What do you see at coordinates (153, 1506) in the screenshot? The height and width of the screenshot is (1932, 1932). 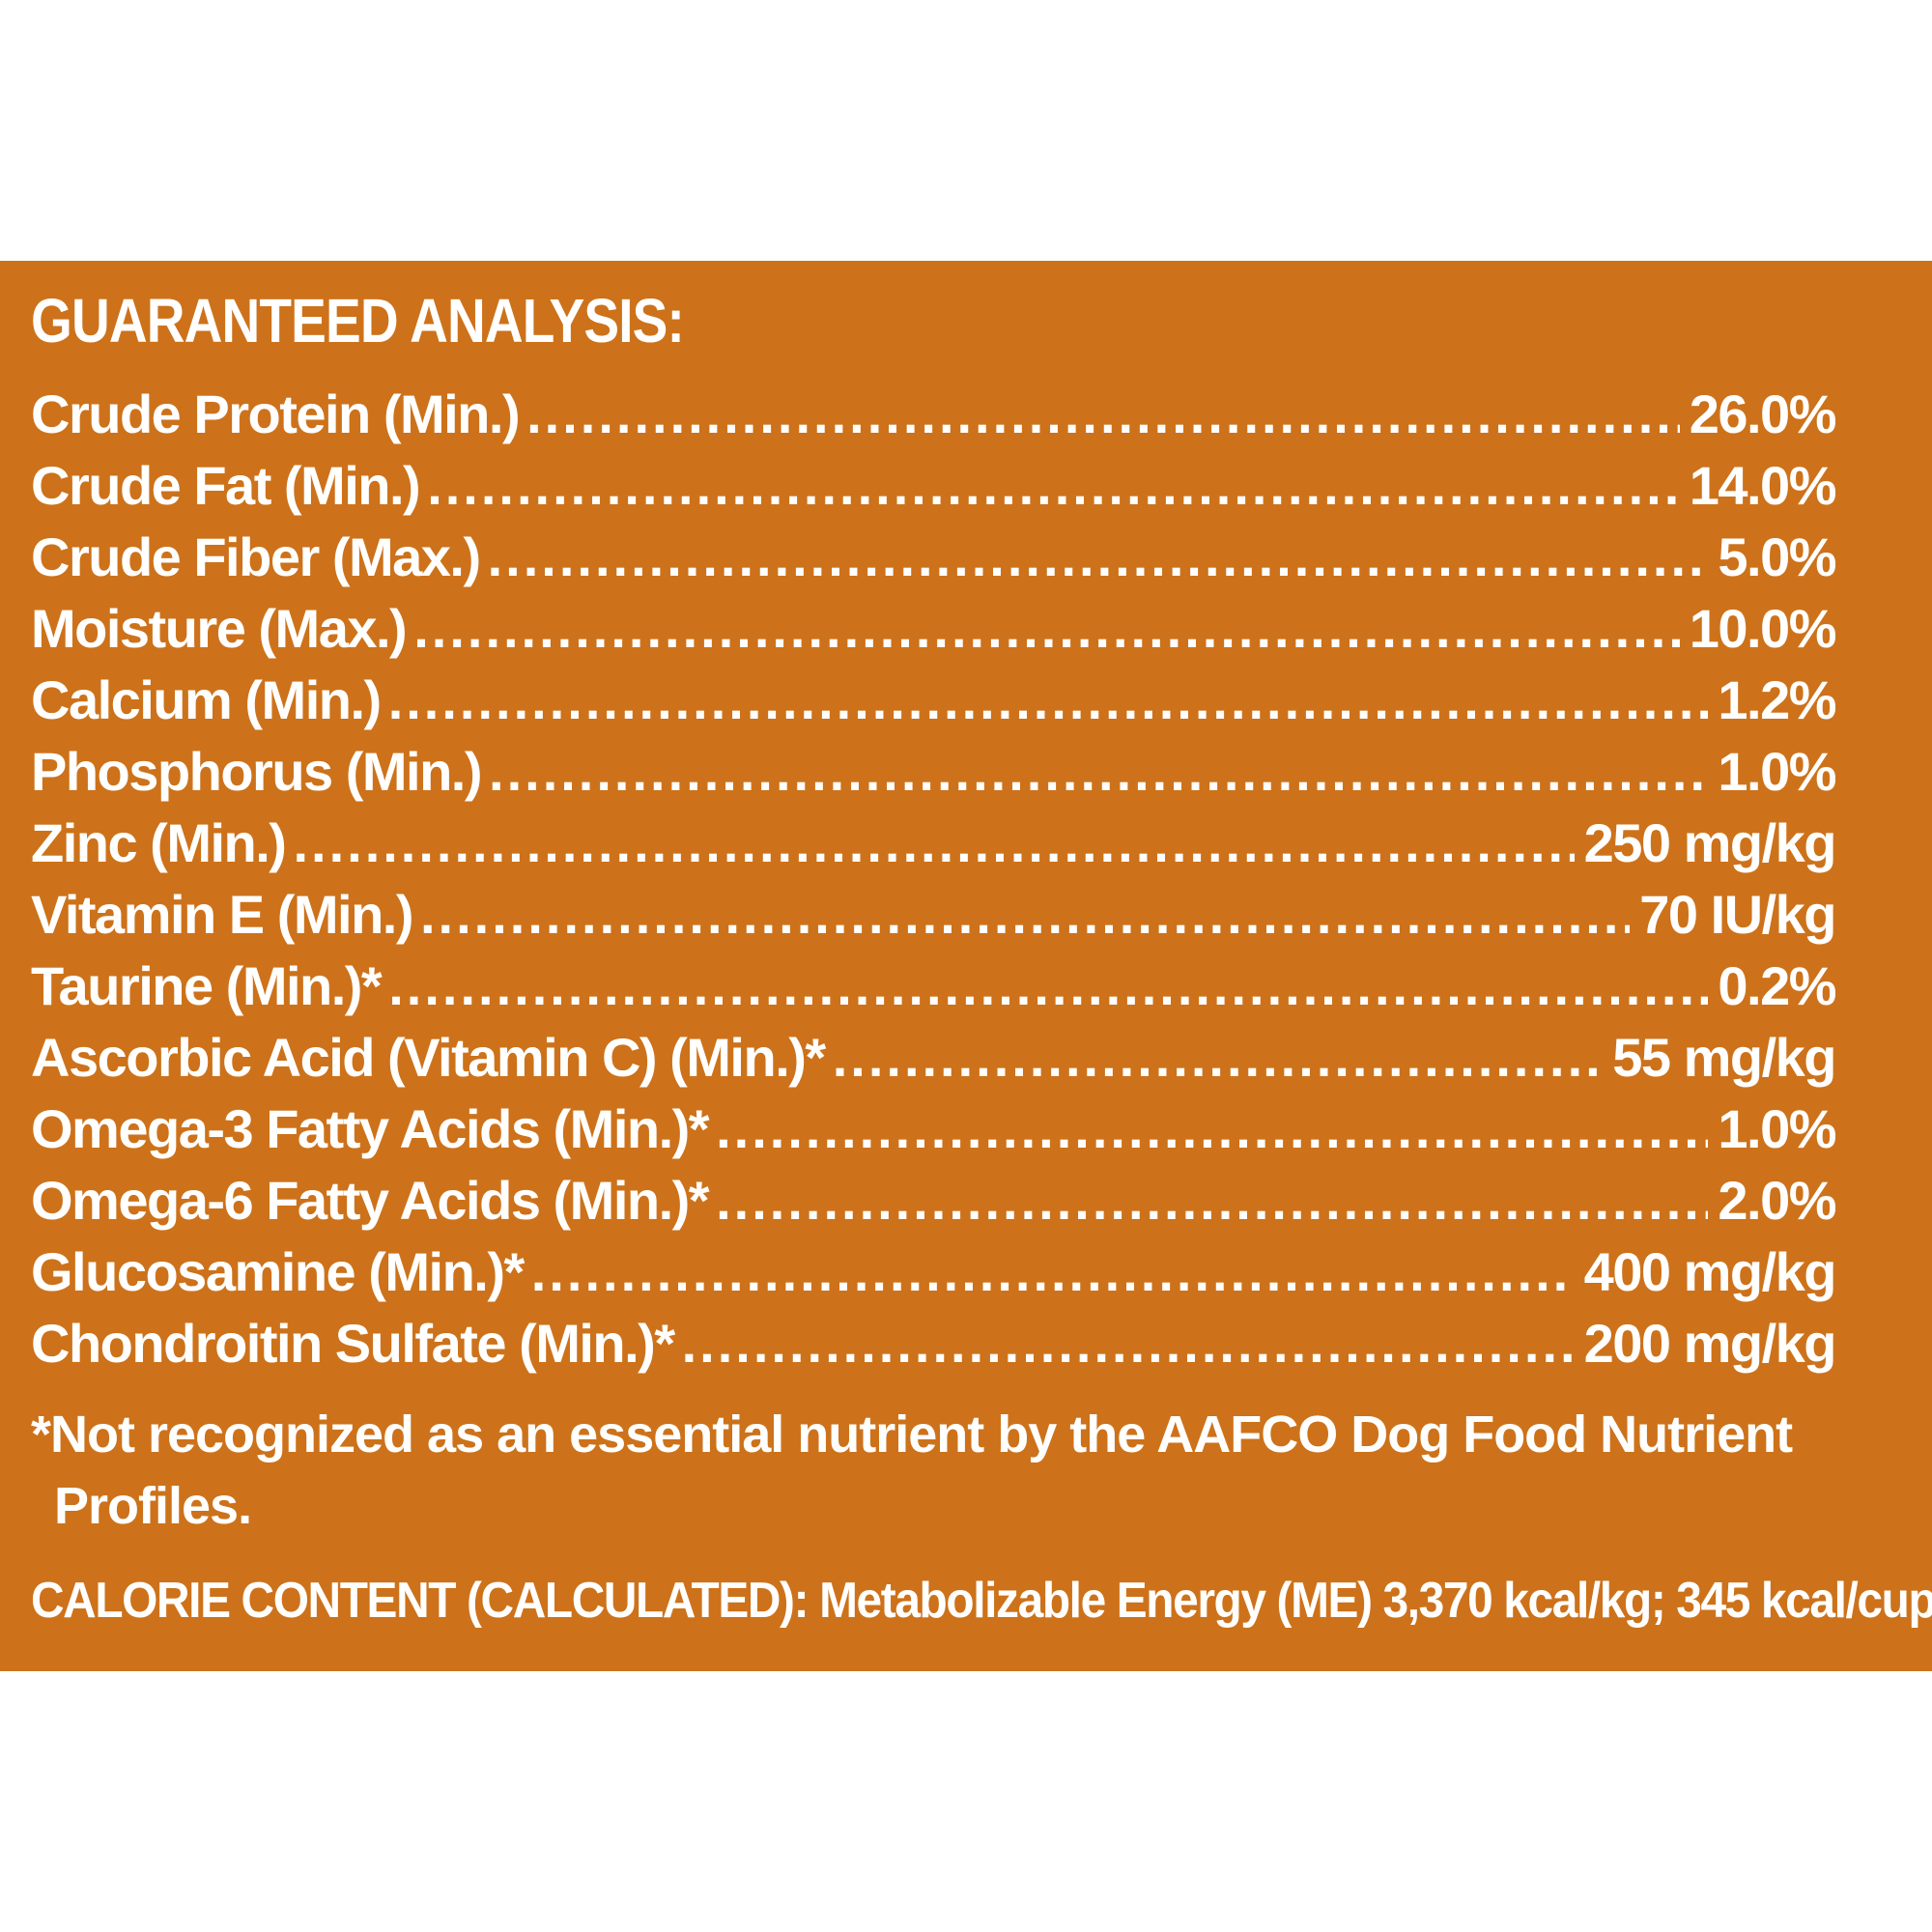 I see `footnote-line: Profiles.` at bounding box center [153, 1506].